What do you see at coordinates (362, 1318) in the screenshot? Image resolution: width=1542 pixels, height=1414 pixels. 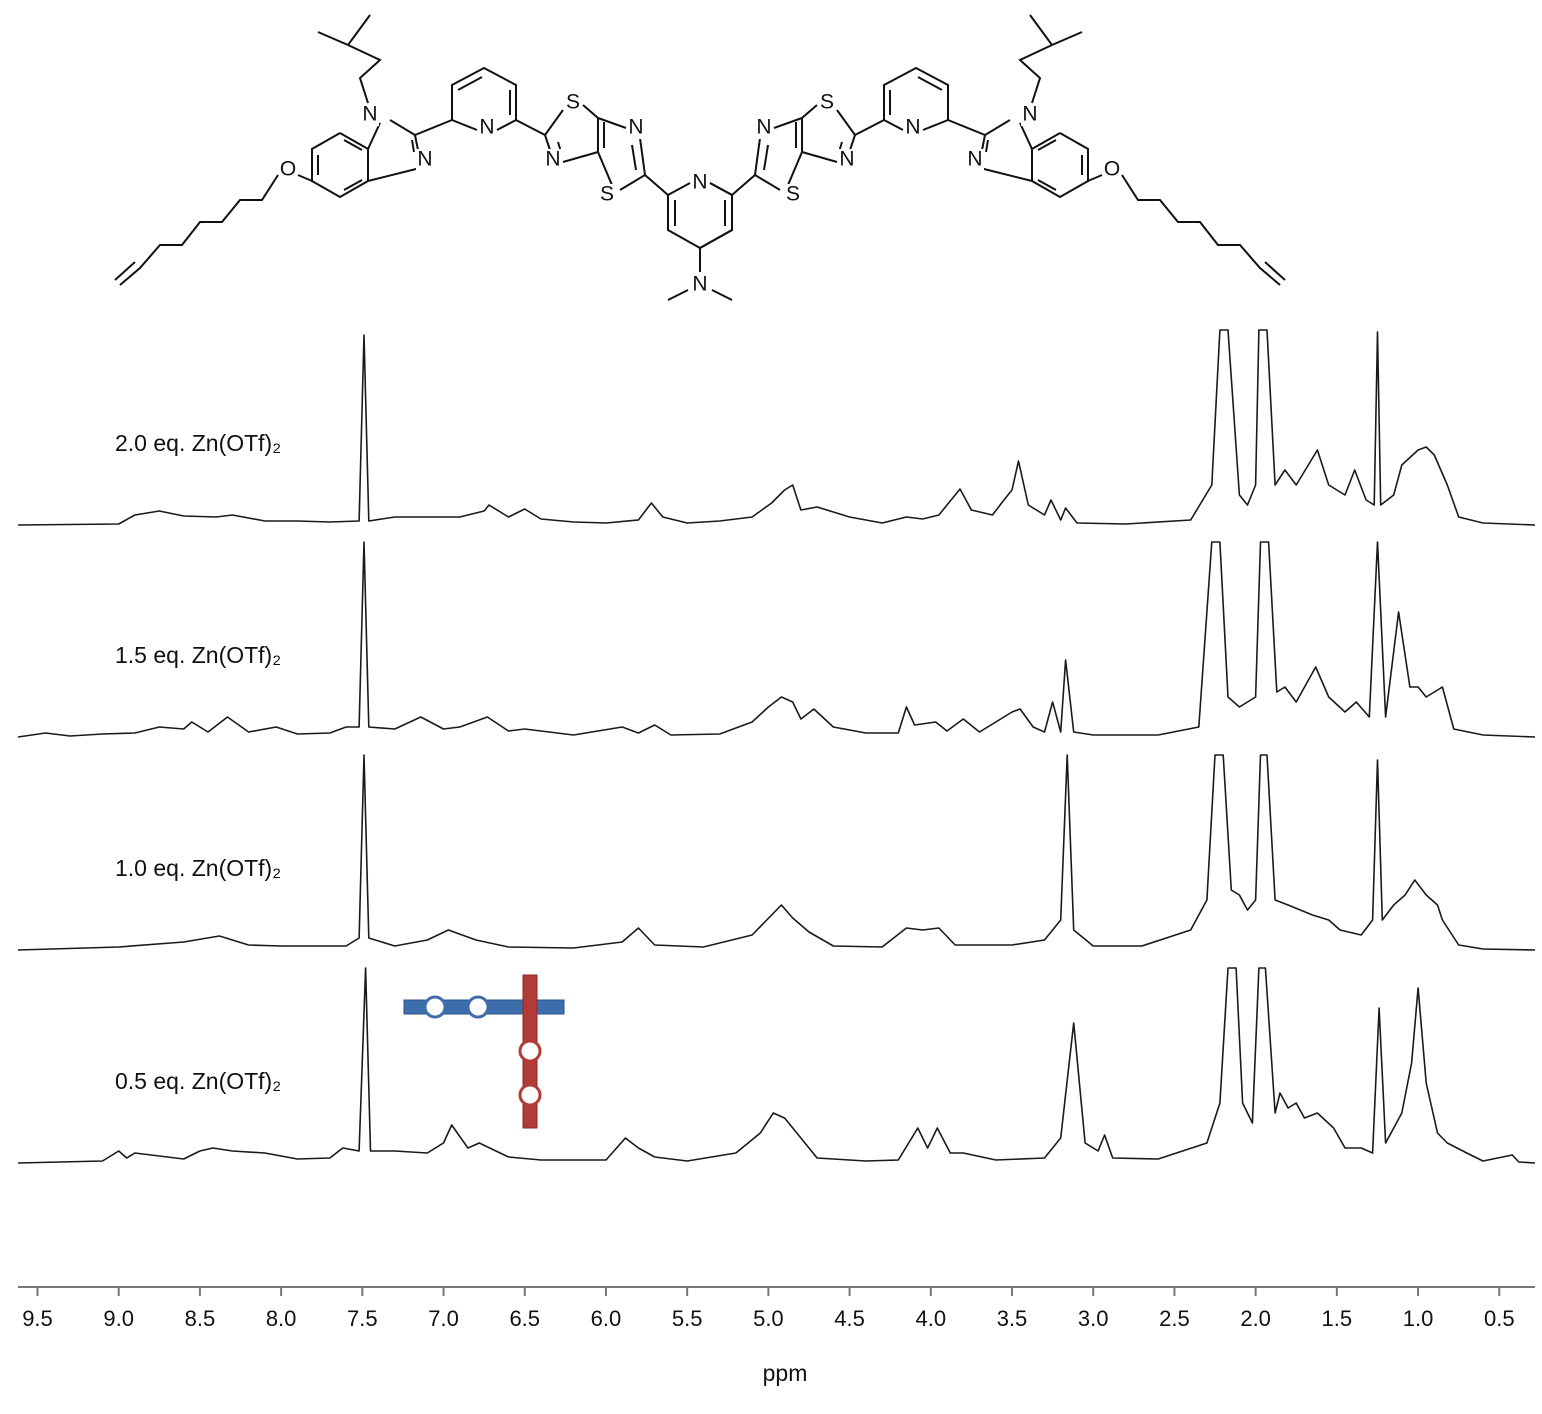 I see `x-tick-label: 7.5` at bounding box center [362, 1318].